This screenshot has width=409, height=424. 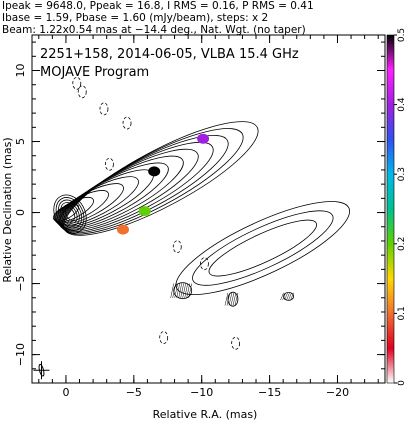 I want to click on colorbar-tick-label: 0.1, so click(x=402, y=313).